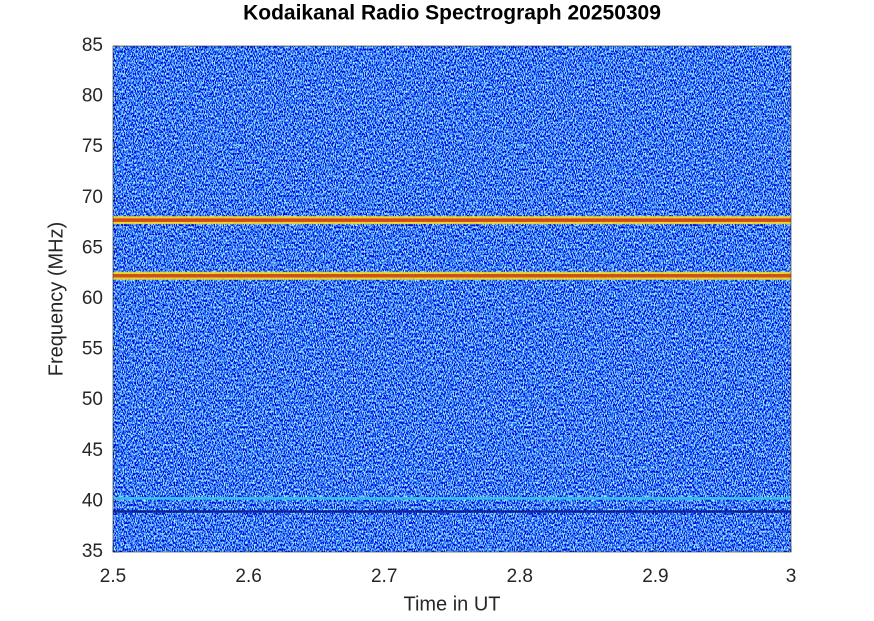 This screenshot has width=874, height=621. Describe the element at coordinates (452, 13) in the screenshot. I see `chart-title: Kodaikanal Radio Spectrograph 20250309` at that location.